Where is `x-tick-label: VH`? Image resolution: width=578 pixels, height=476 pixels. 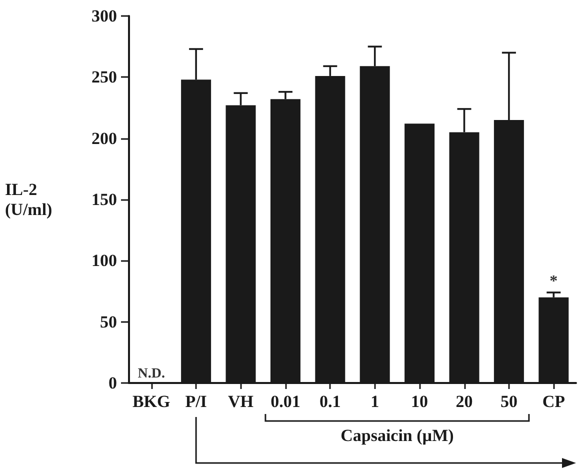 x-tick-label: VH is located at coordinates (241, 401).